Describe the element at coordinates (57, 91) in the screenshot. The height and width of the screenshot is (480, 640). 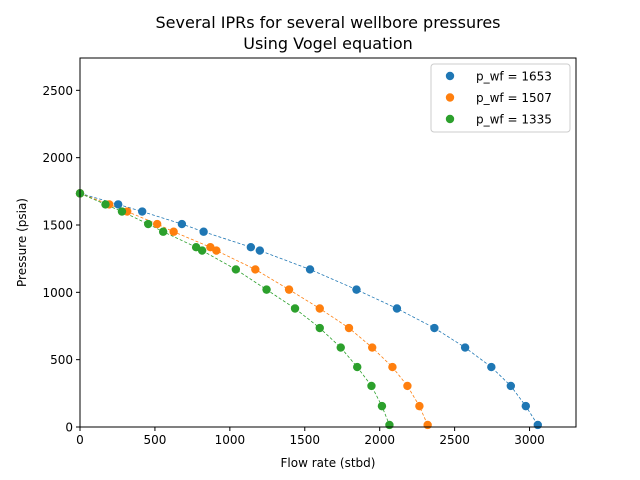
I see `y-tick-label: 2500` at that location.